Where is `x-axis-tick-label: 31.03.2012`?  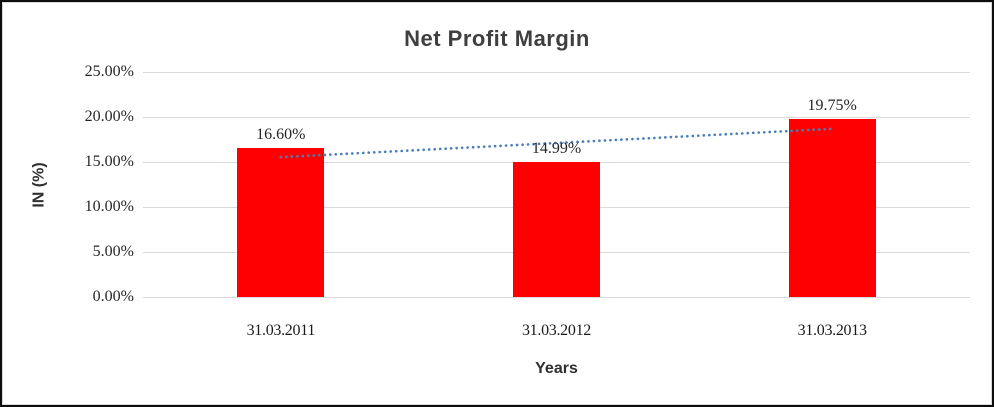
x-axis-tick-label: 31.03.2012 is located at coordinates (556, 330).